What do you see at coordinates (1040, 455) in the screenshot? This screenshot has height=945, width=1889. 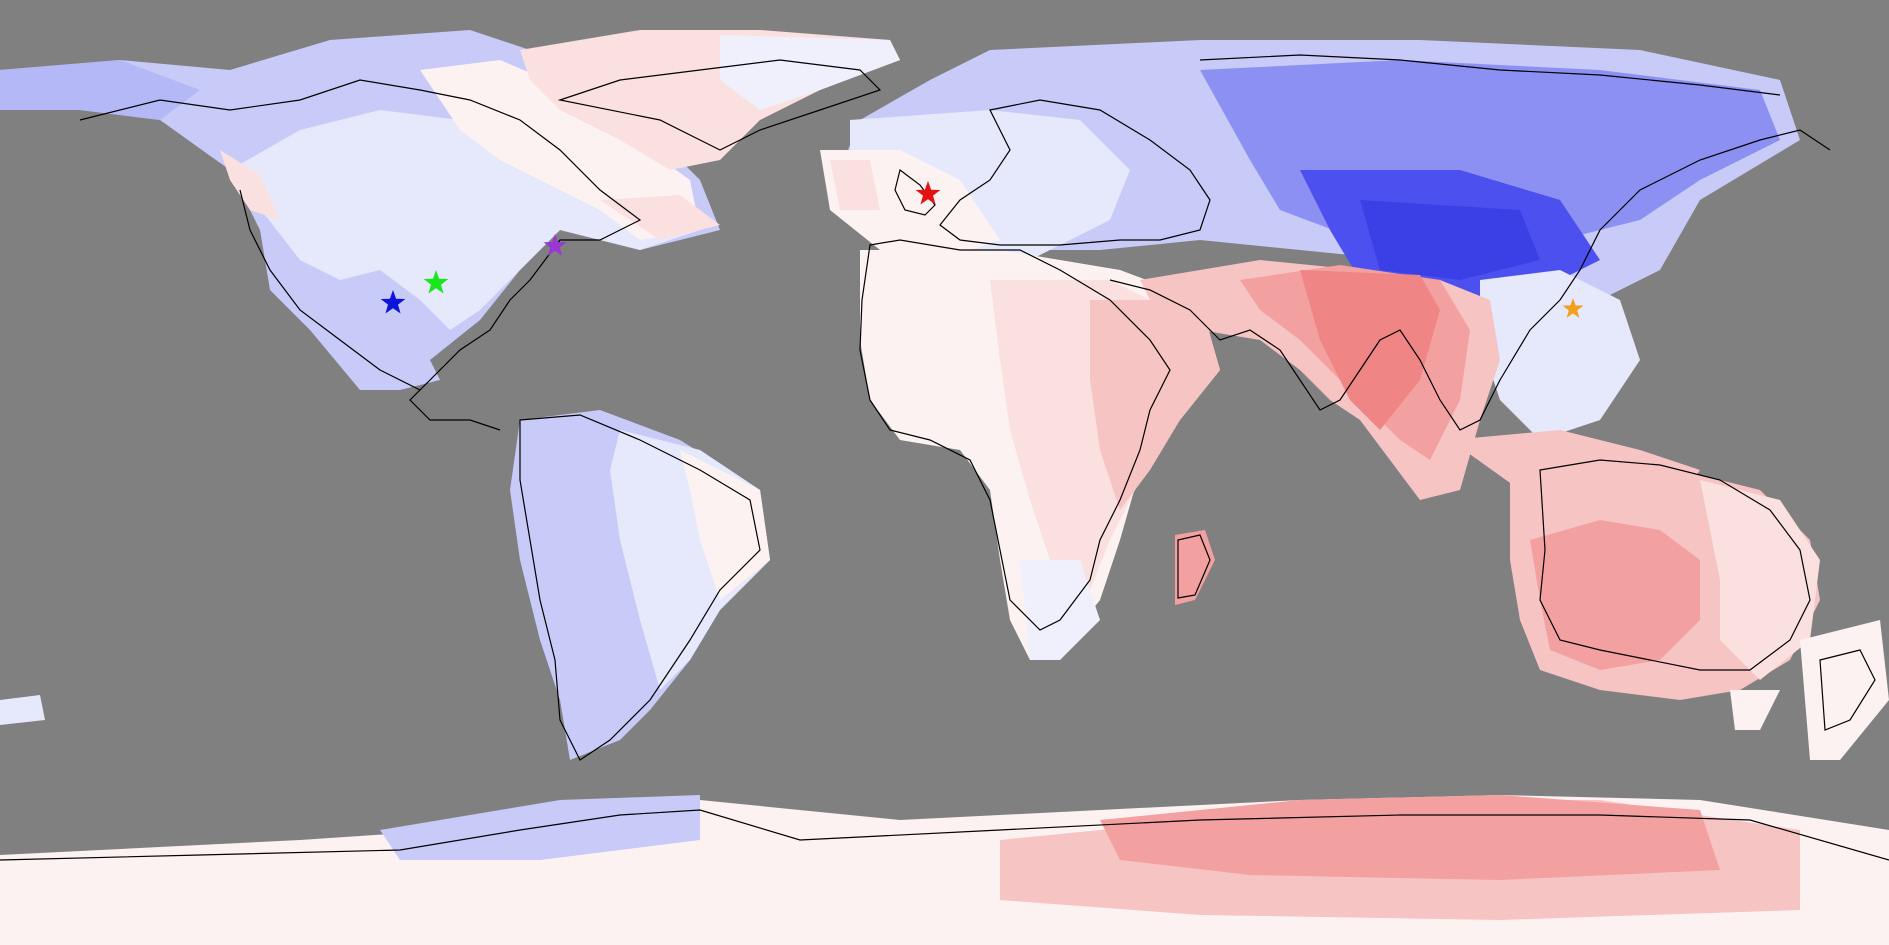 I see `africa-region` at bounding box center [1040, 455].